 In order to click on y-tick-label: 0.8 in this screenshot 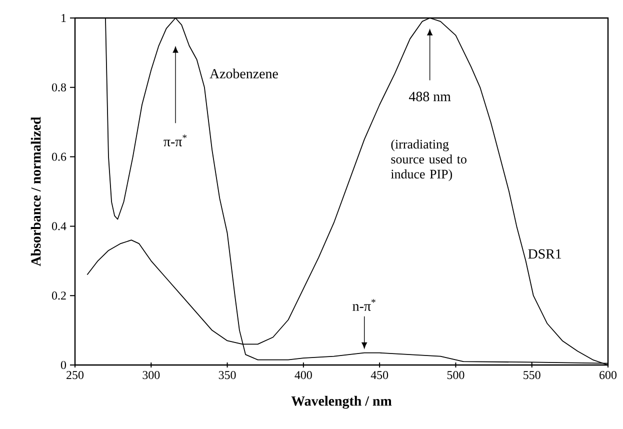, I will do `click(59, 87)`.